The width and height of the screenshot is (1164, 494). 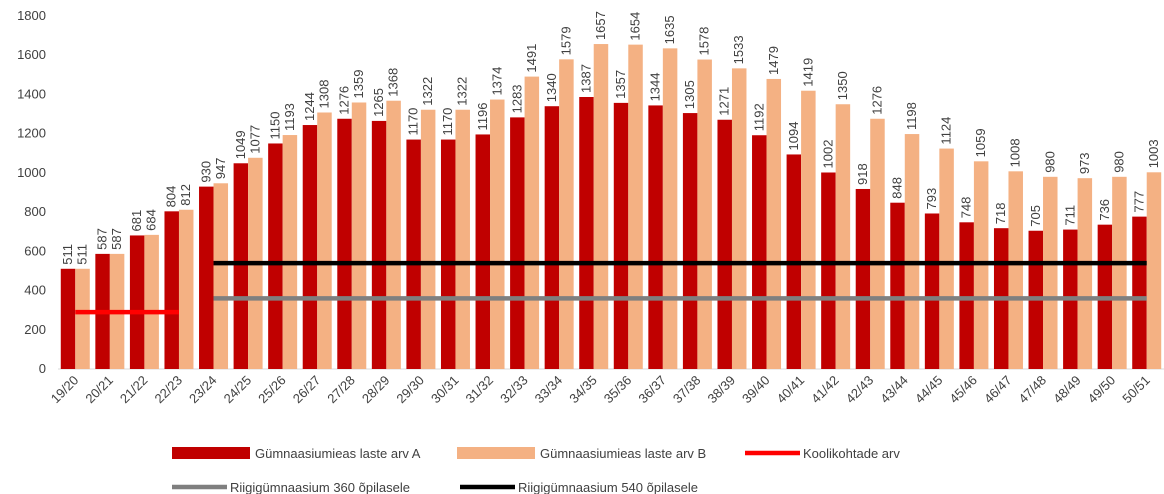 I want to click on data-label: 1657, so click(x=600, y=25).